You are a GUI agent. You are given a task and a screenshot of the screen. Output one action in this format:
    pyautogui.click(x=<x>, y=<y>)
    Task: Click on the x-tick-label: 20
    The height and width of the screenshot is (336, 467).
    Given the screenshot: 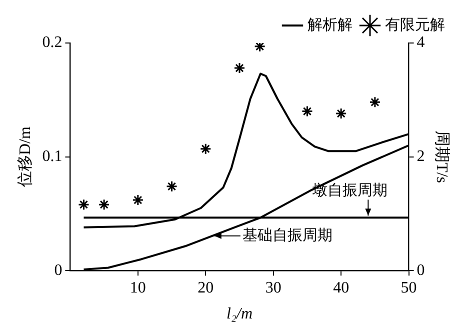 What is the action you would take?
    pyautogui.click(x=206, y=287)
    